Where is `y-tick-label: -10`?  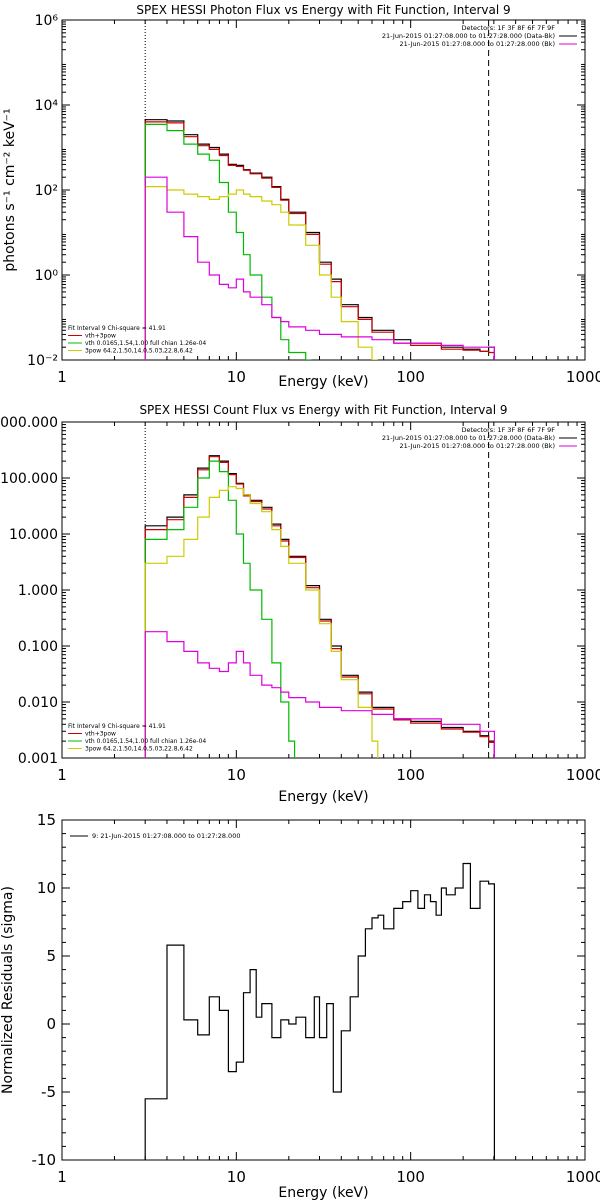 y-tick-label: -10 is located at coordinates (44, 1160).